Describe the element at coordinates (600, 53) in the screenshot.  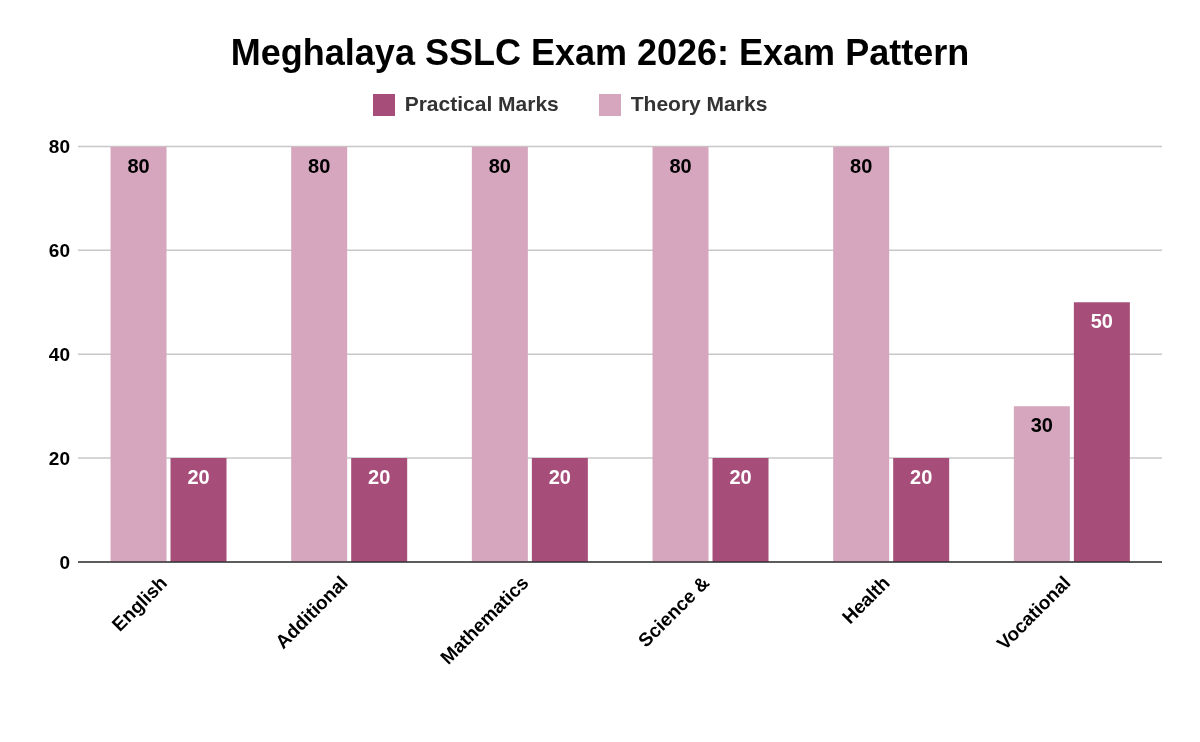
I see `chart-title: Meghalaya SSLC Exam 2026: Exam Pattern` at that location.